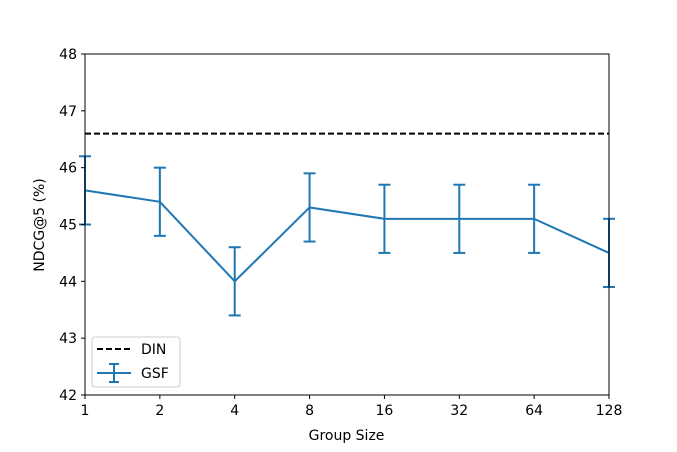 Image resolution: width=677 pixels, height=452 pixels. I want to click on y-tick-label: 44, so click(68, 282).